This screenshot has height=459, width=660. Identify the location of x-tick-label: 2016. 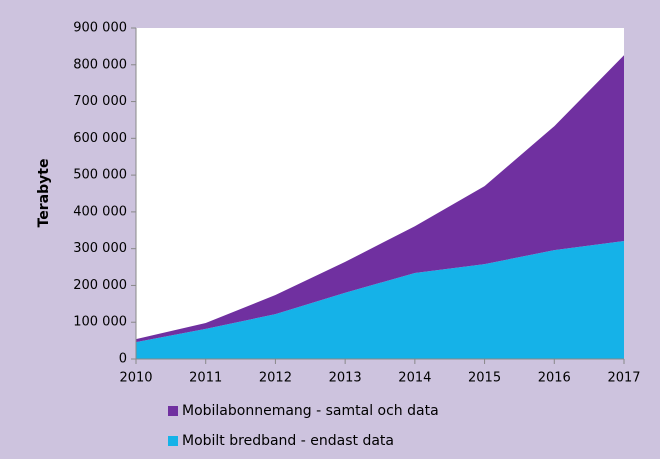
(554, 378).